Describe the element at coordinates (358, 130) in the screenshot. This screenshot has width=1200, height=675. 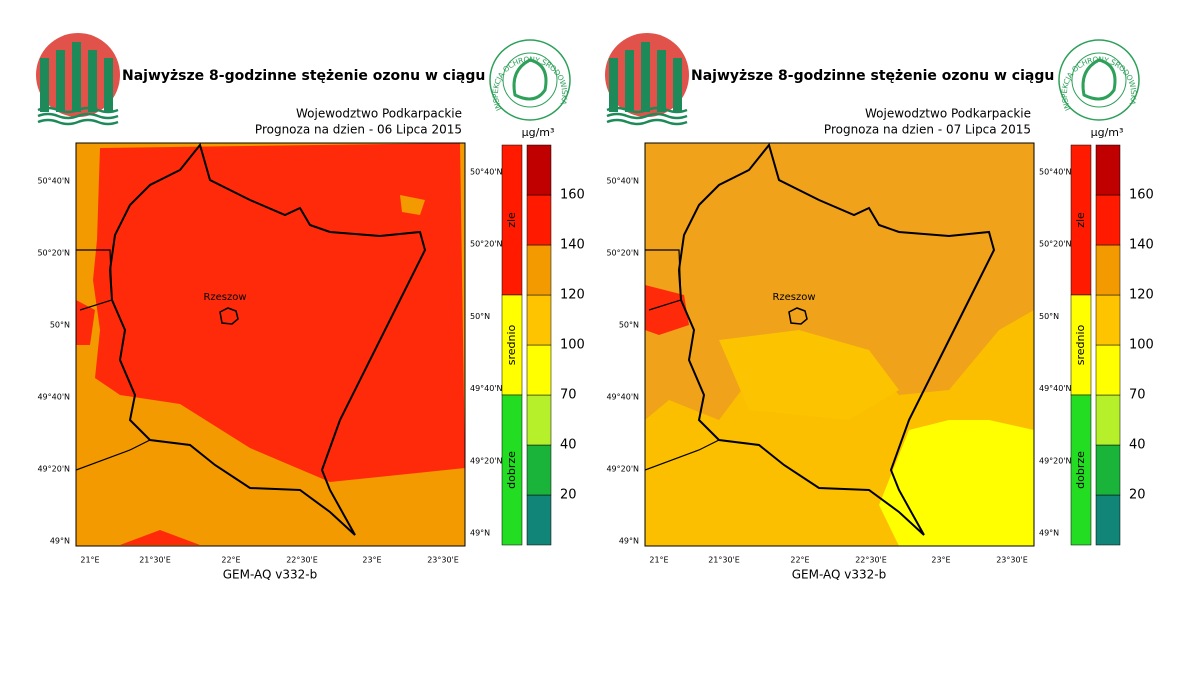
I see `forecast-date: Prognoza na dzien - 06 Lipca 2015` at that location.